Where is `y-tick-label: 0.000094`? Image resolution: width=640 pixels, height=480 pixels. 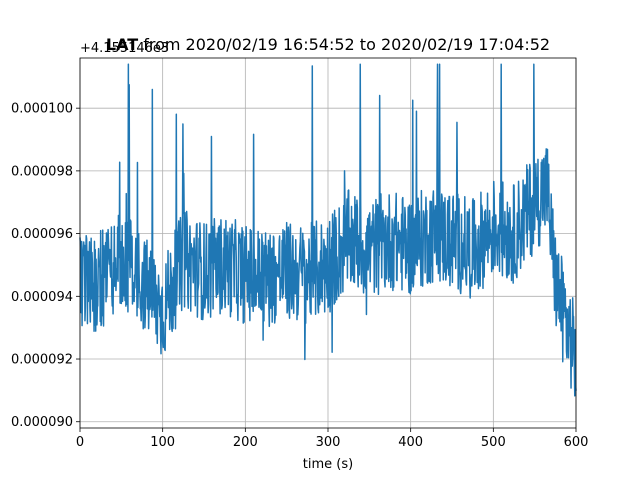
y-tick-label: 0.000094 is located at coordinates (42, 297).